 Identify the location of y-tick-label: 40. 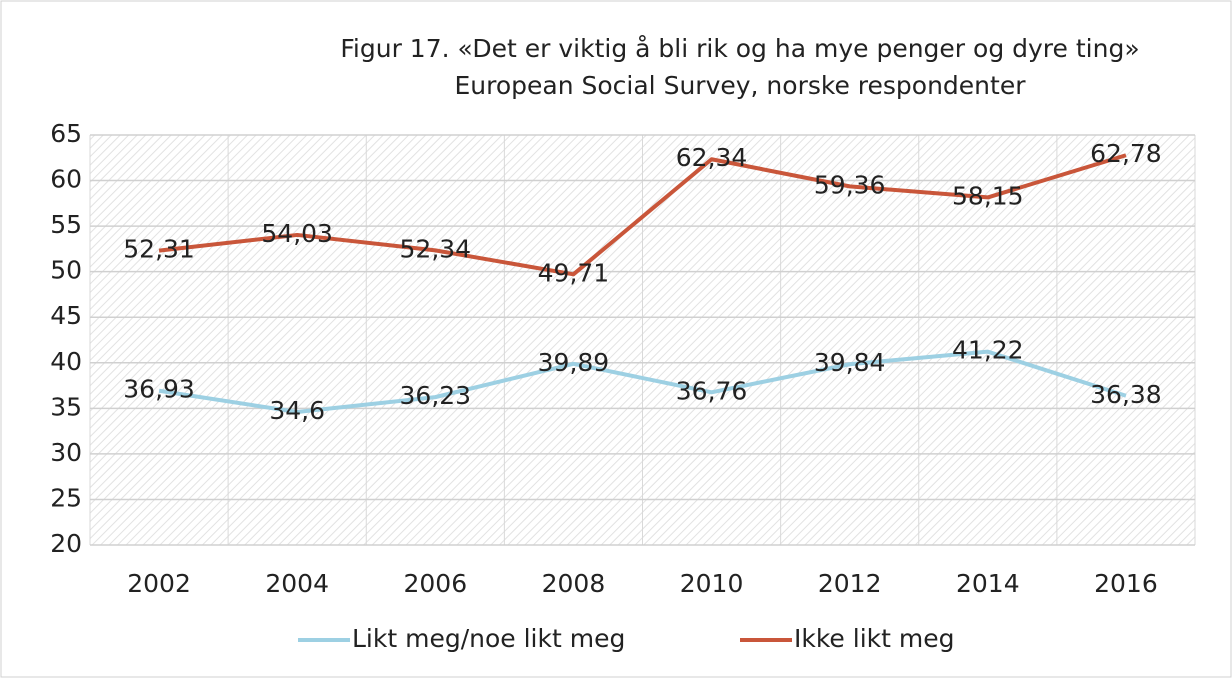
(66, 361).